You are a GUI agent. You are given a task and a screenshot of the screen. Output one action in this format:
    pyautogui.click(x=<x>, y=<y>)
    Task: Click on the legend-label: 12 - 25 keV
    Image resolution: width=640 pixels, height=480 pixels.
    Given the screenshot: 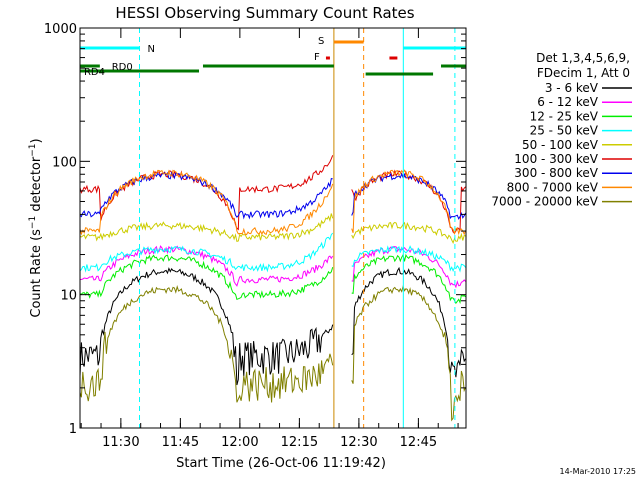 What is the action you would take?
    pyautogui.click(x=564, y=116)
    